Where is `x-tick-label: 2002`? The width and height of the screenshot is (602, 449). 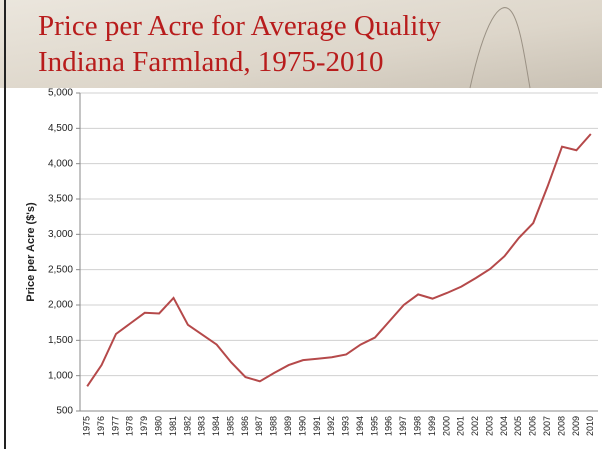
x-tick-label: 2002 is located at coordinates (475, 426).